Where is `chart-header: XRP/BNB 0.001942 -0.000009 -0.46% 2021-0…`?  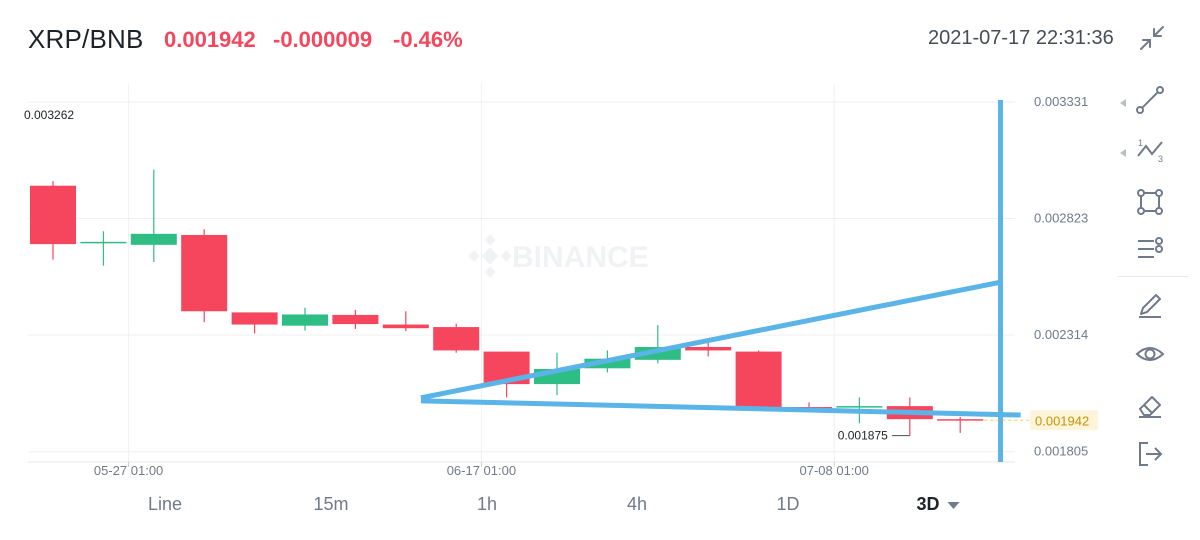
chart-header: XRP/BNB 0.001942 -0.000009 -0.46% 2021-0… is located at coordinates (600, 40).